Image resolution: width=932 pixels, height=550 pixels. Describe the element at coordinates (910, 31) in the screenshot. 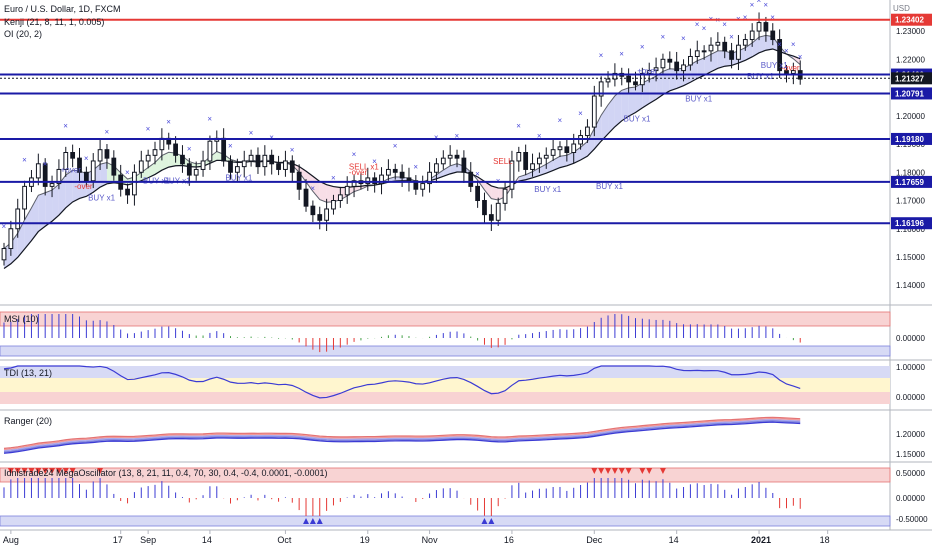

I see `price-tick-label: 1.23000` at that location.